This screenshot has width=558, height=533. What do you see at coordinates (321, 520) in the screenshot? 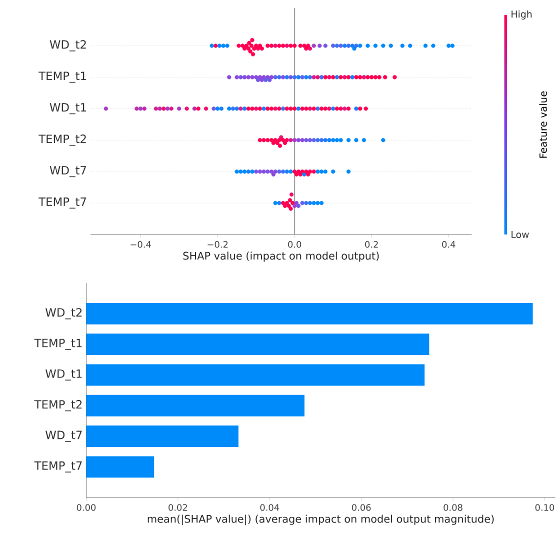
I see `x-axis-title: mean(|SHAP value|) (average impact on model output magnitude)` at bounding box center [321, 520].